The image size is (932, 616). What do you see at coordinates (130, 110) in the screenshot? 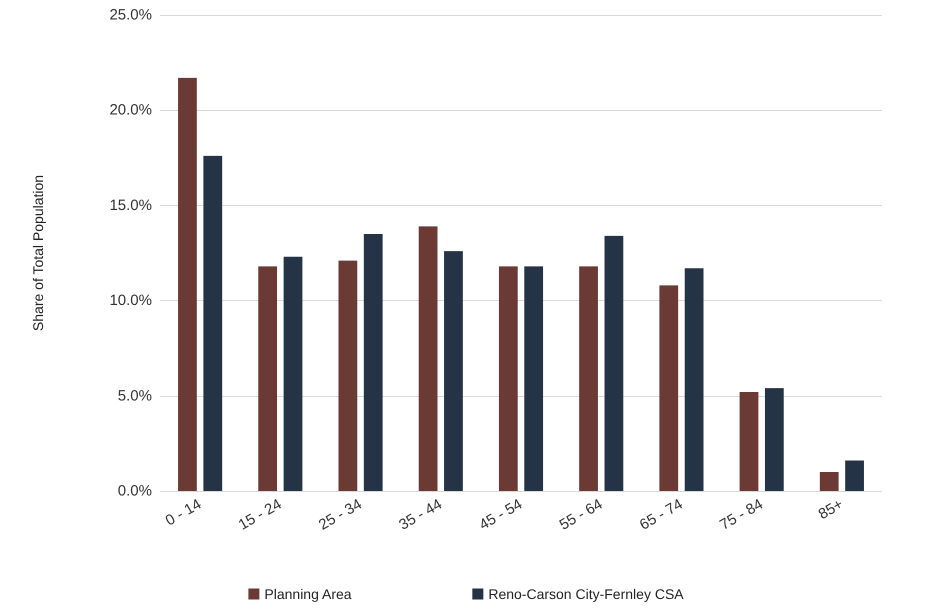
I see `y-tick-label: 20.0%` at bounding box center [130, 110].